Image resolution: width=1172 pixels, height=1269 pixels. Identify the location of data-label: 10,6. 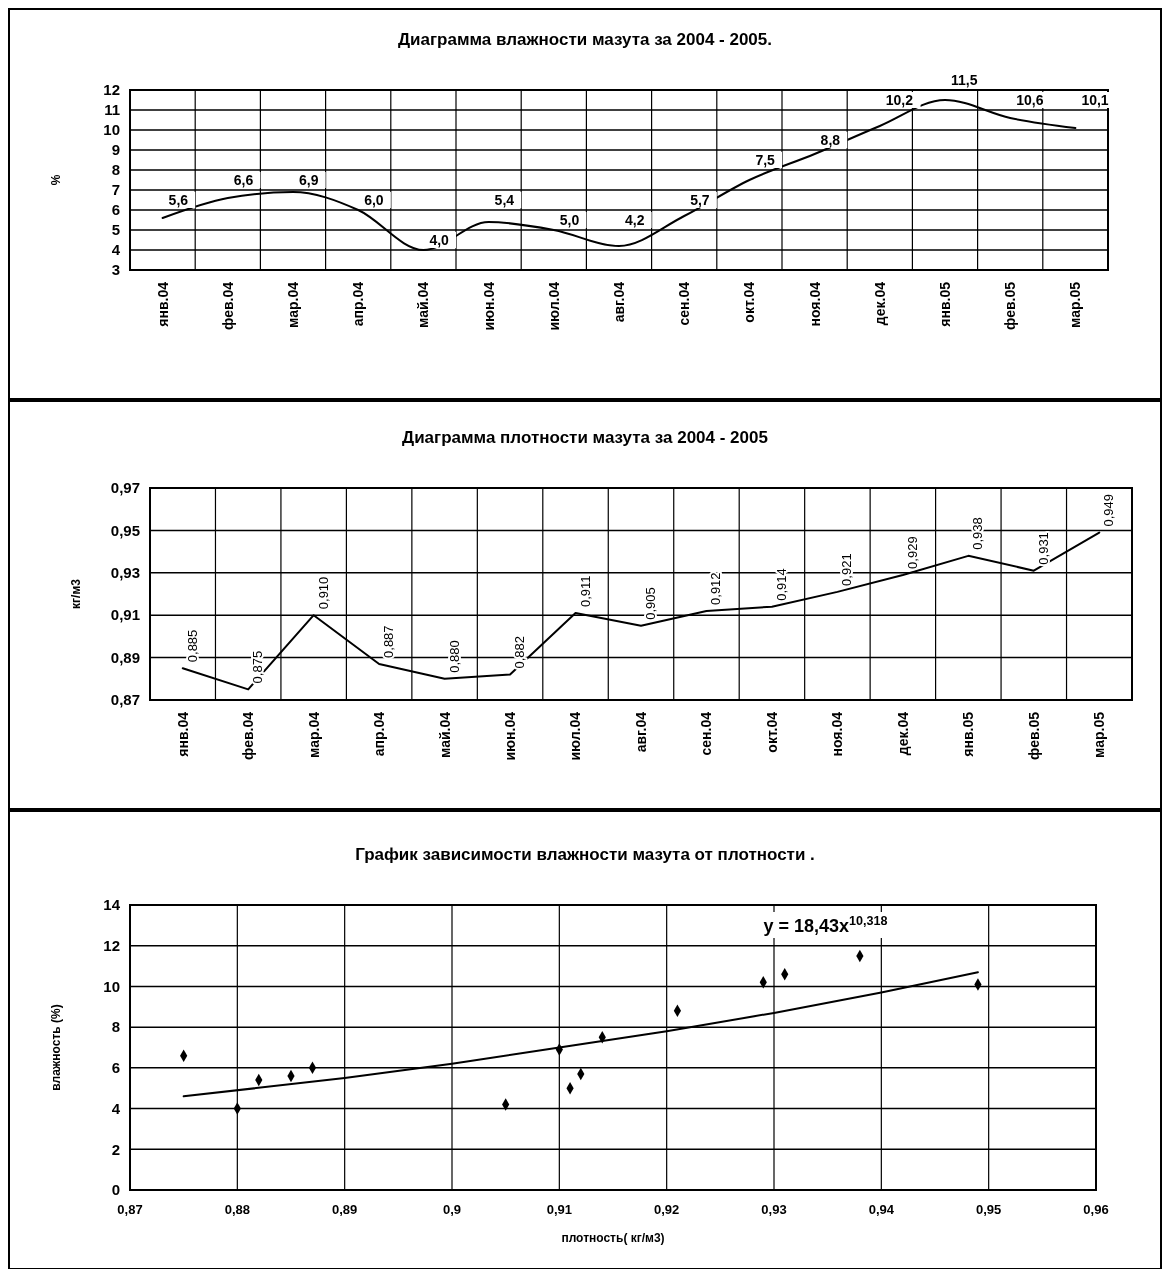
(1030, 100).